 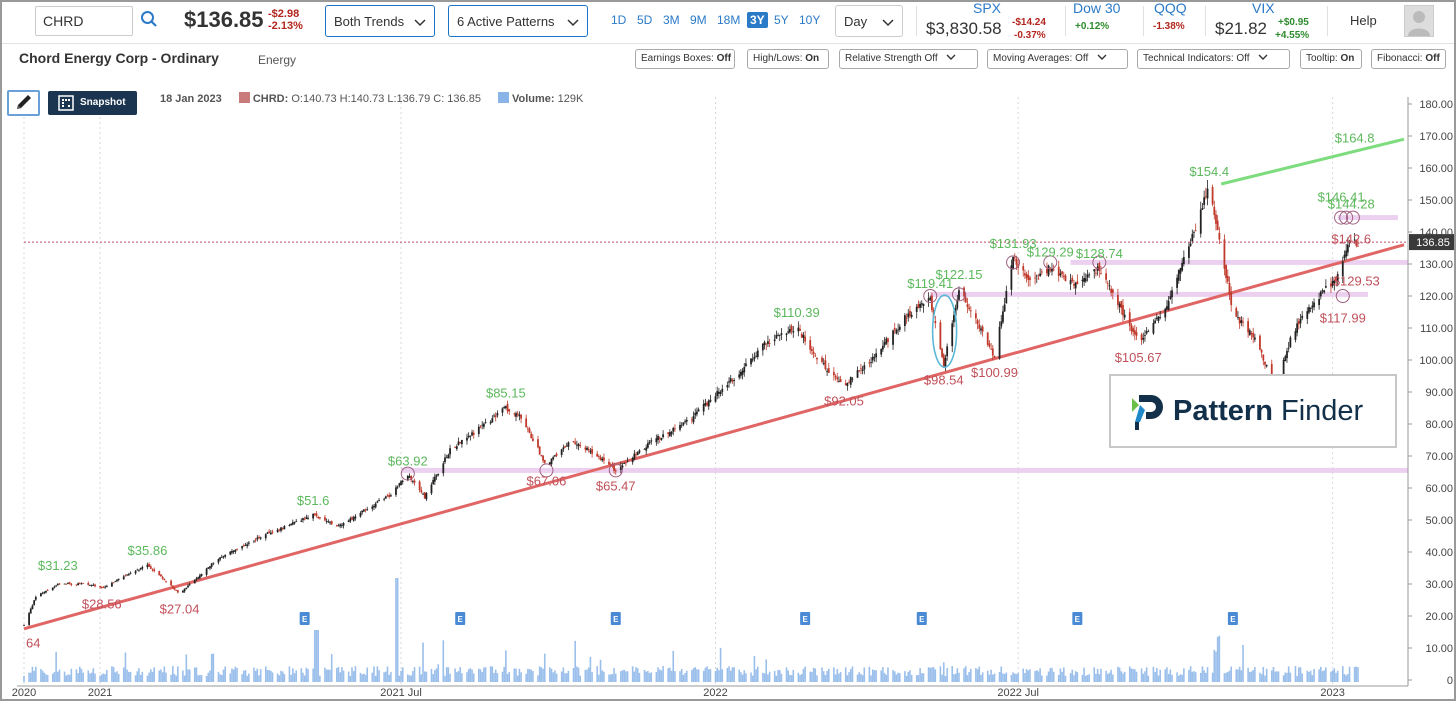 I want to click on timeframe-5y: 5Y, so click(x=781, y=20).